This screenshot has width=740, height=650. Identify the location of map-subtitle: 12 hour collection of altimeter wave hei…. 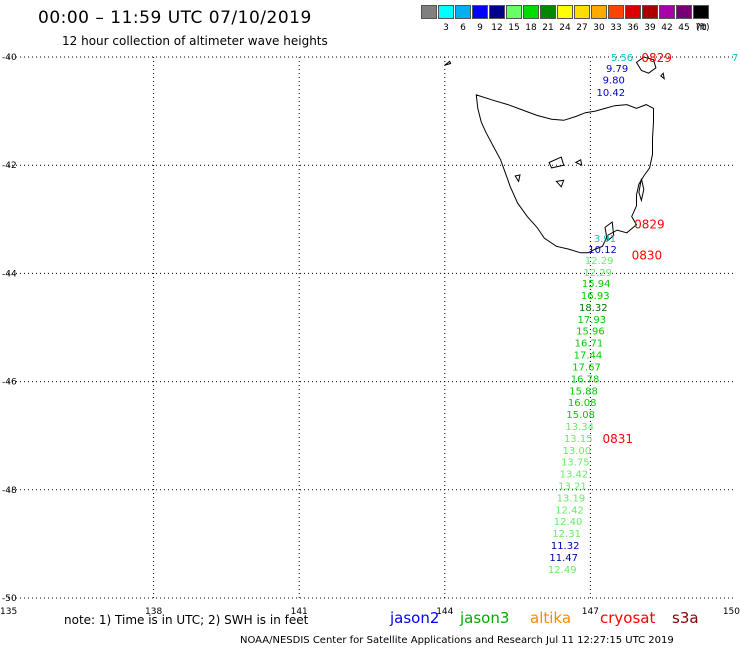
(195, 41).